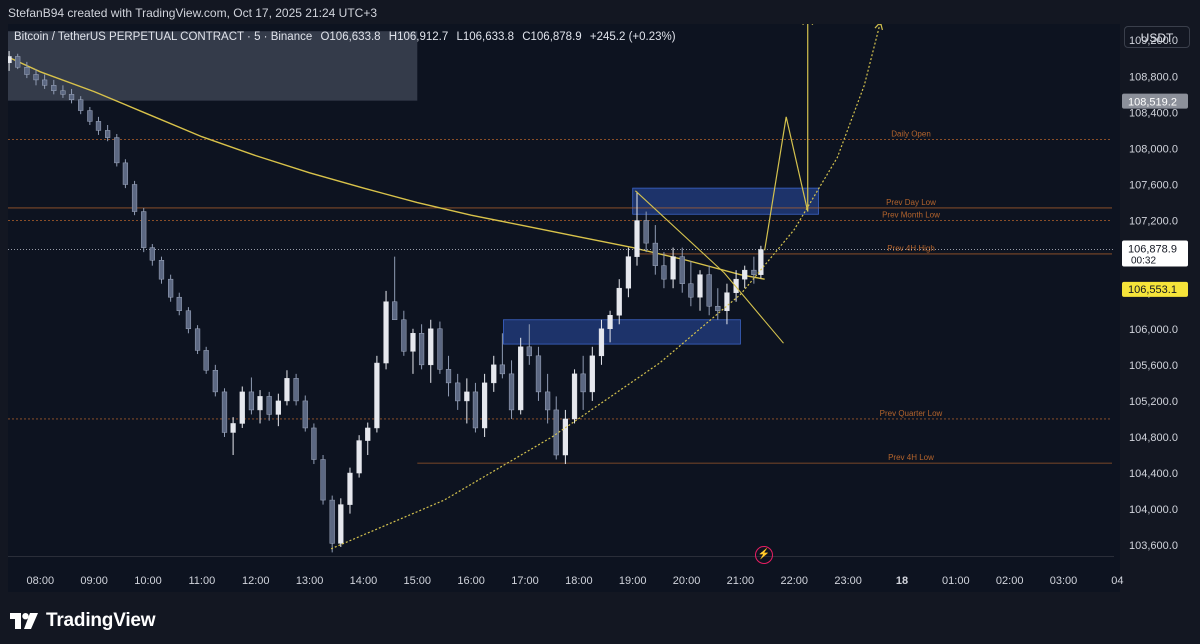 This screenshot has width=1200, height=644. What do you see at coordinates (1153, 438) in the screenshot?
I see `y-tick-label: 104,800.0` at bounding box center [1153, 438].